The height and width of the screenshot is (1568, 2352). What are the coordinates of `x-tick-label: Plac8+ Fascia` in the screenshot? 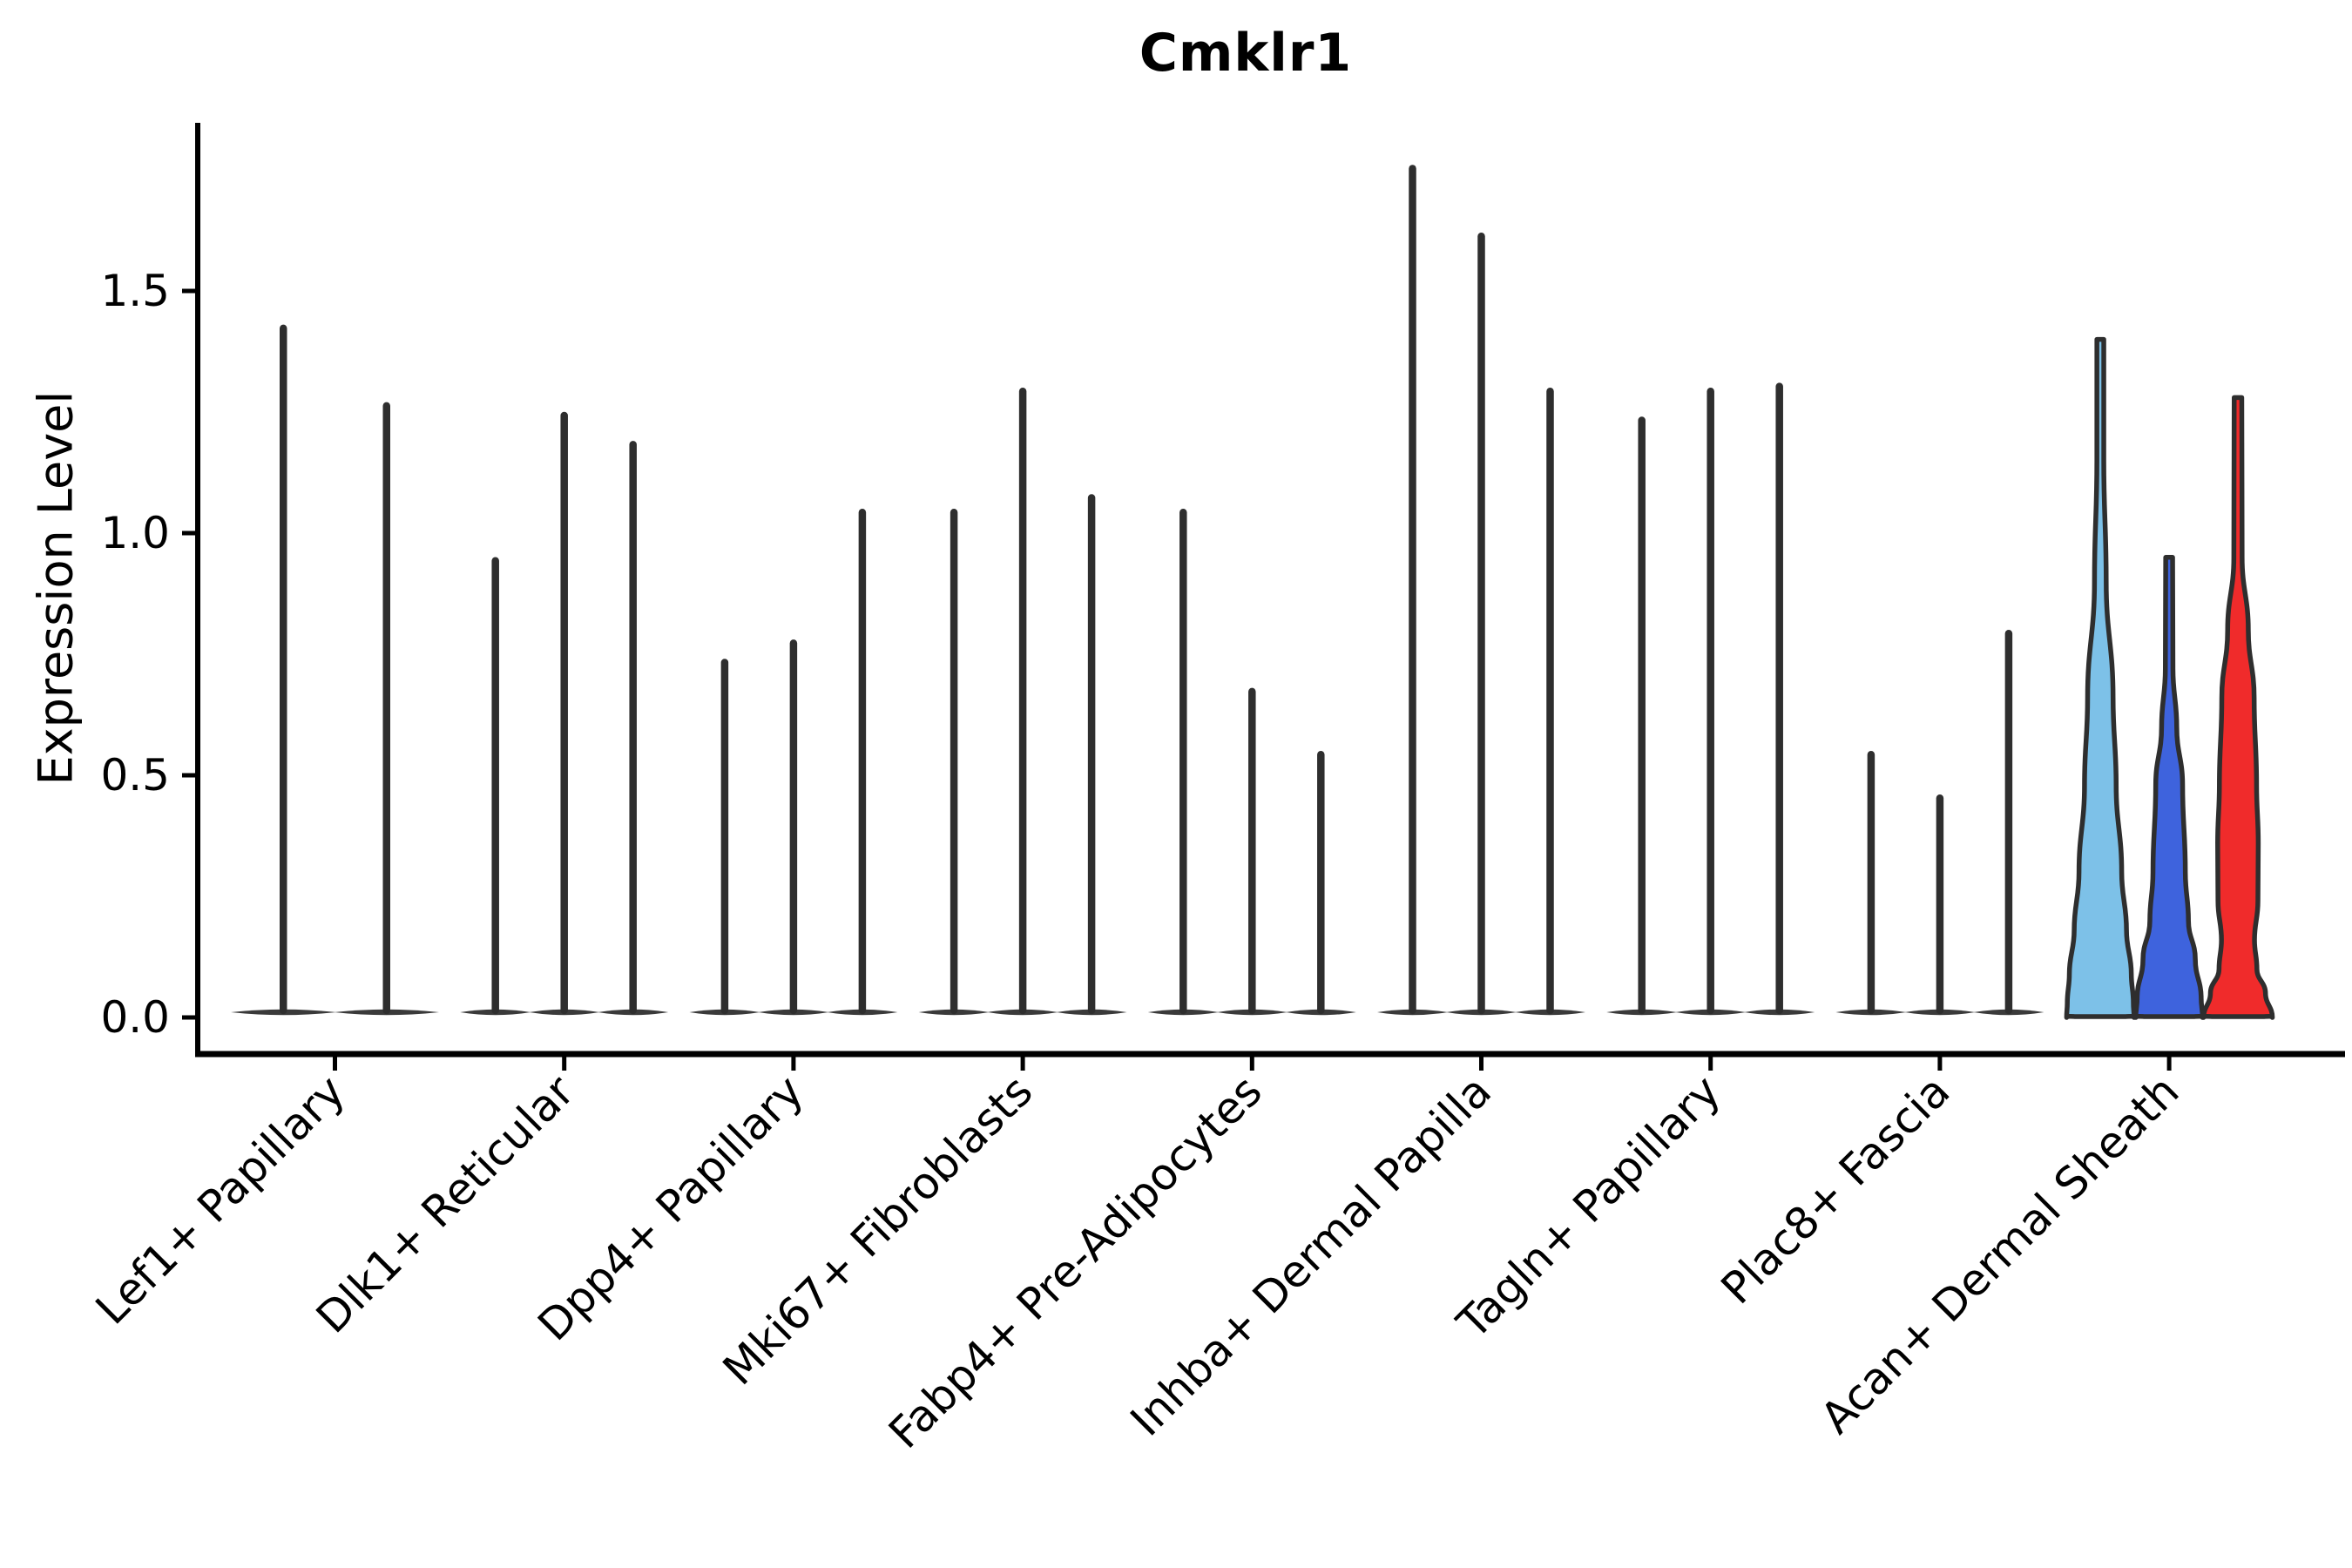 It's located at (1836, 1189).